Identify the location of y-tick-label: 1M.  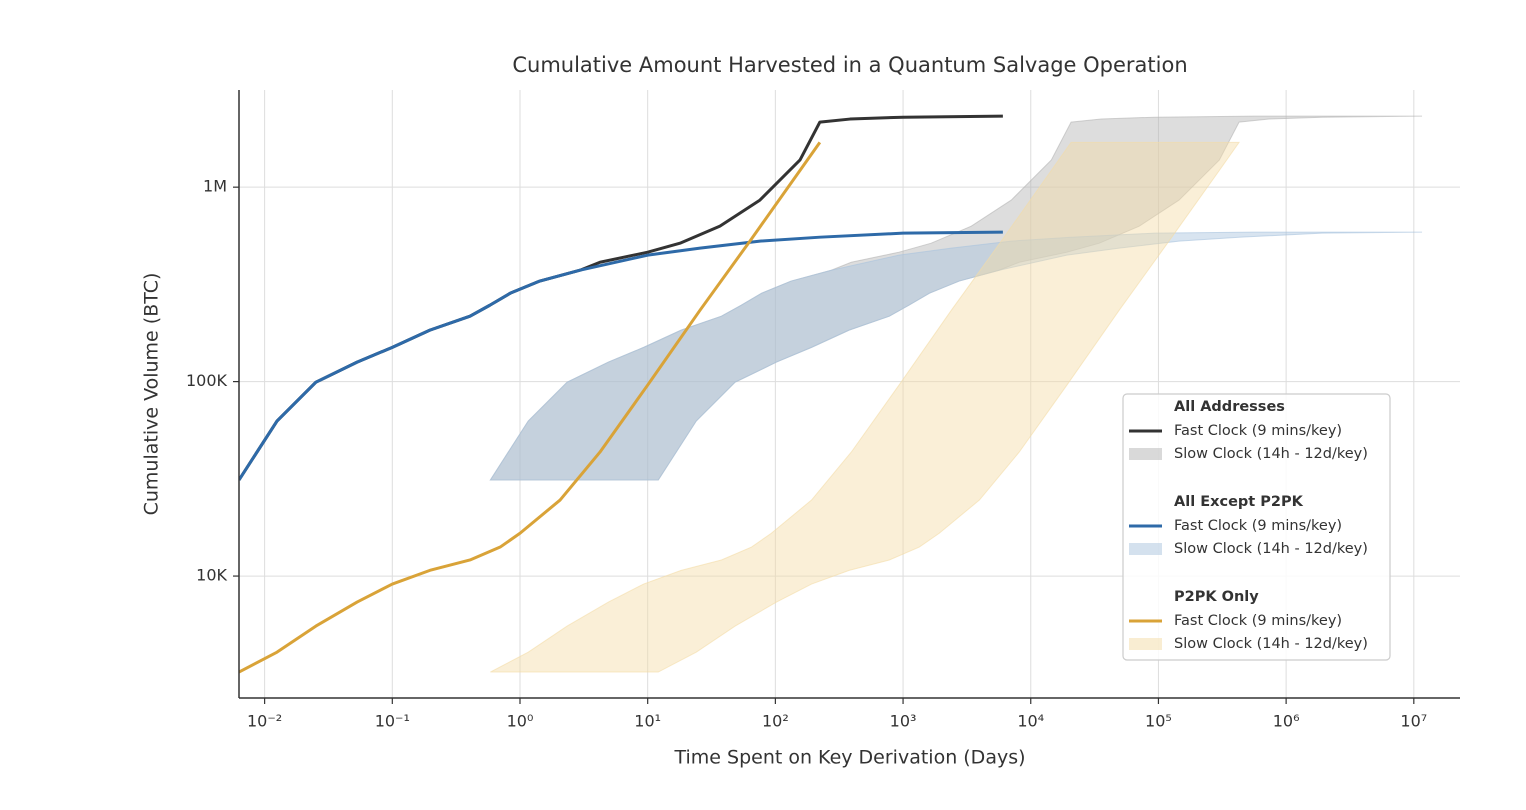
(215, 186).